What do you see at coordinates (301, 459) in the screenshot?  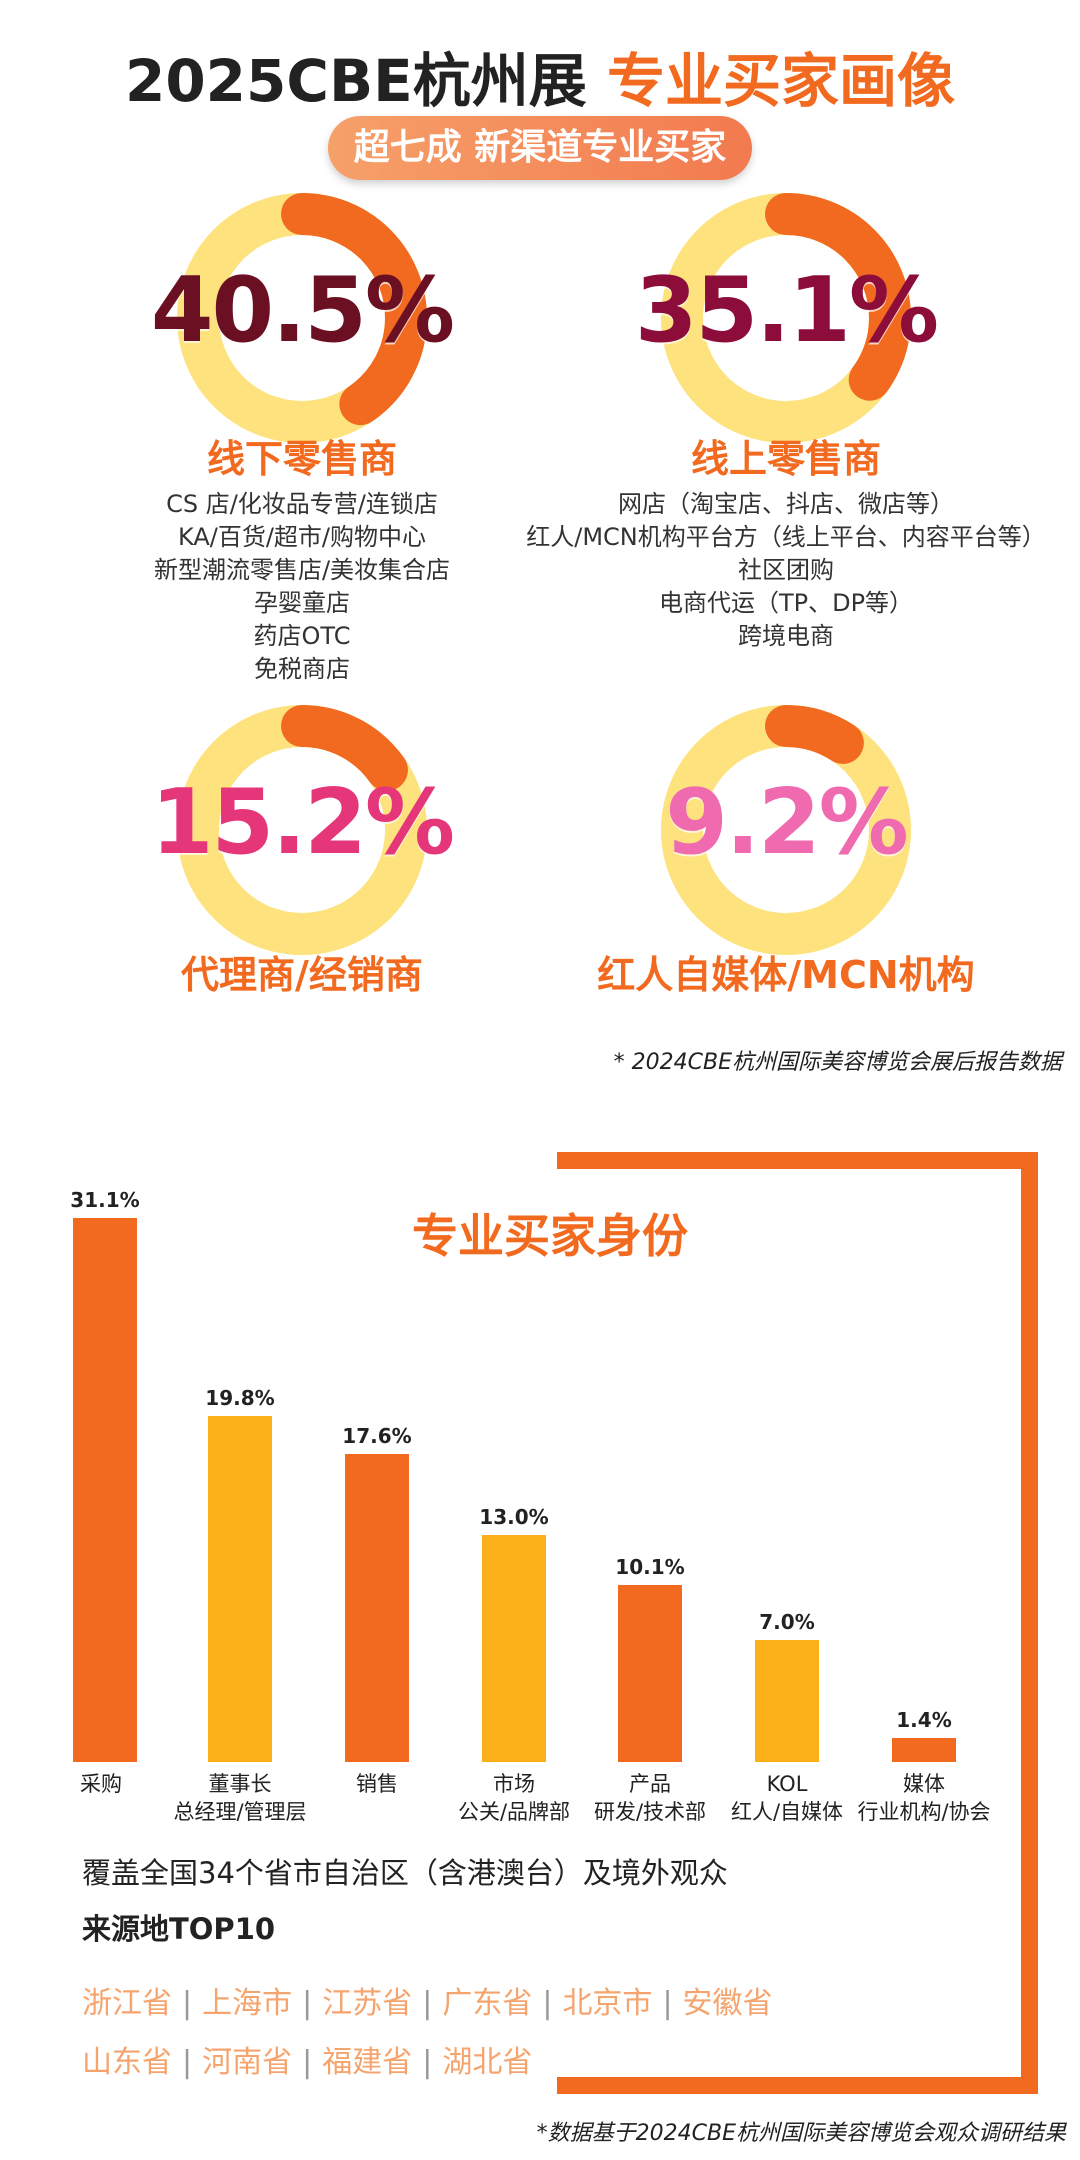 I see `category-offline: 线下零售商` at bounding box center [301, 459].